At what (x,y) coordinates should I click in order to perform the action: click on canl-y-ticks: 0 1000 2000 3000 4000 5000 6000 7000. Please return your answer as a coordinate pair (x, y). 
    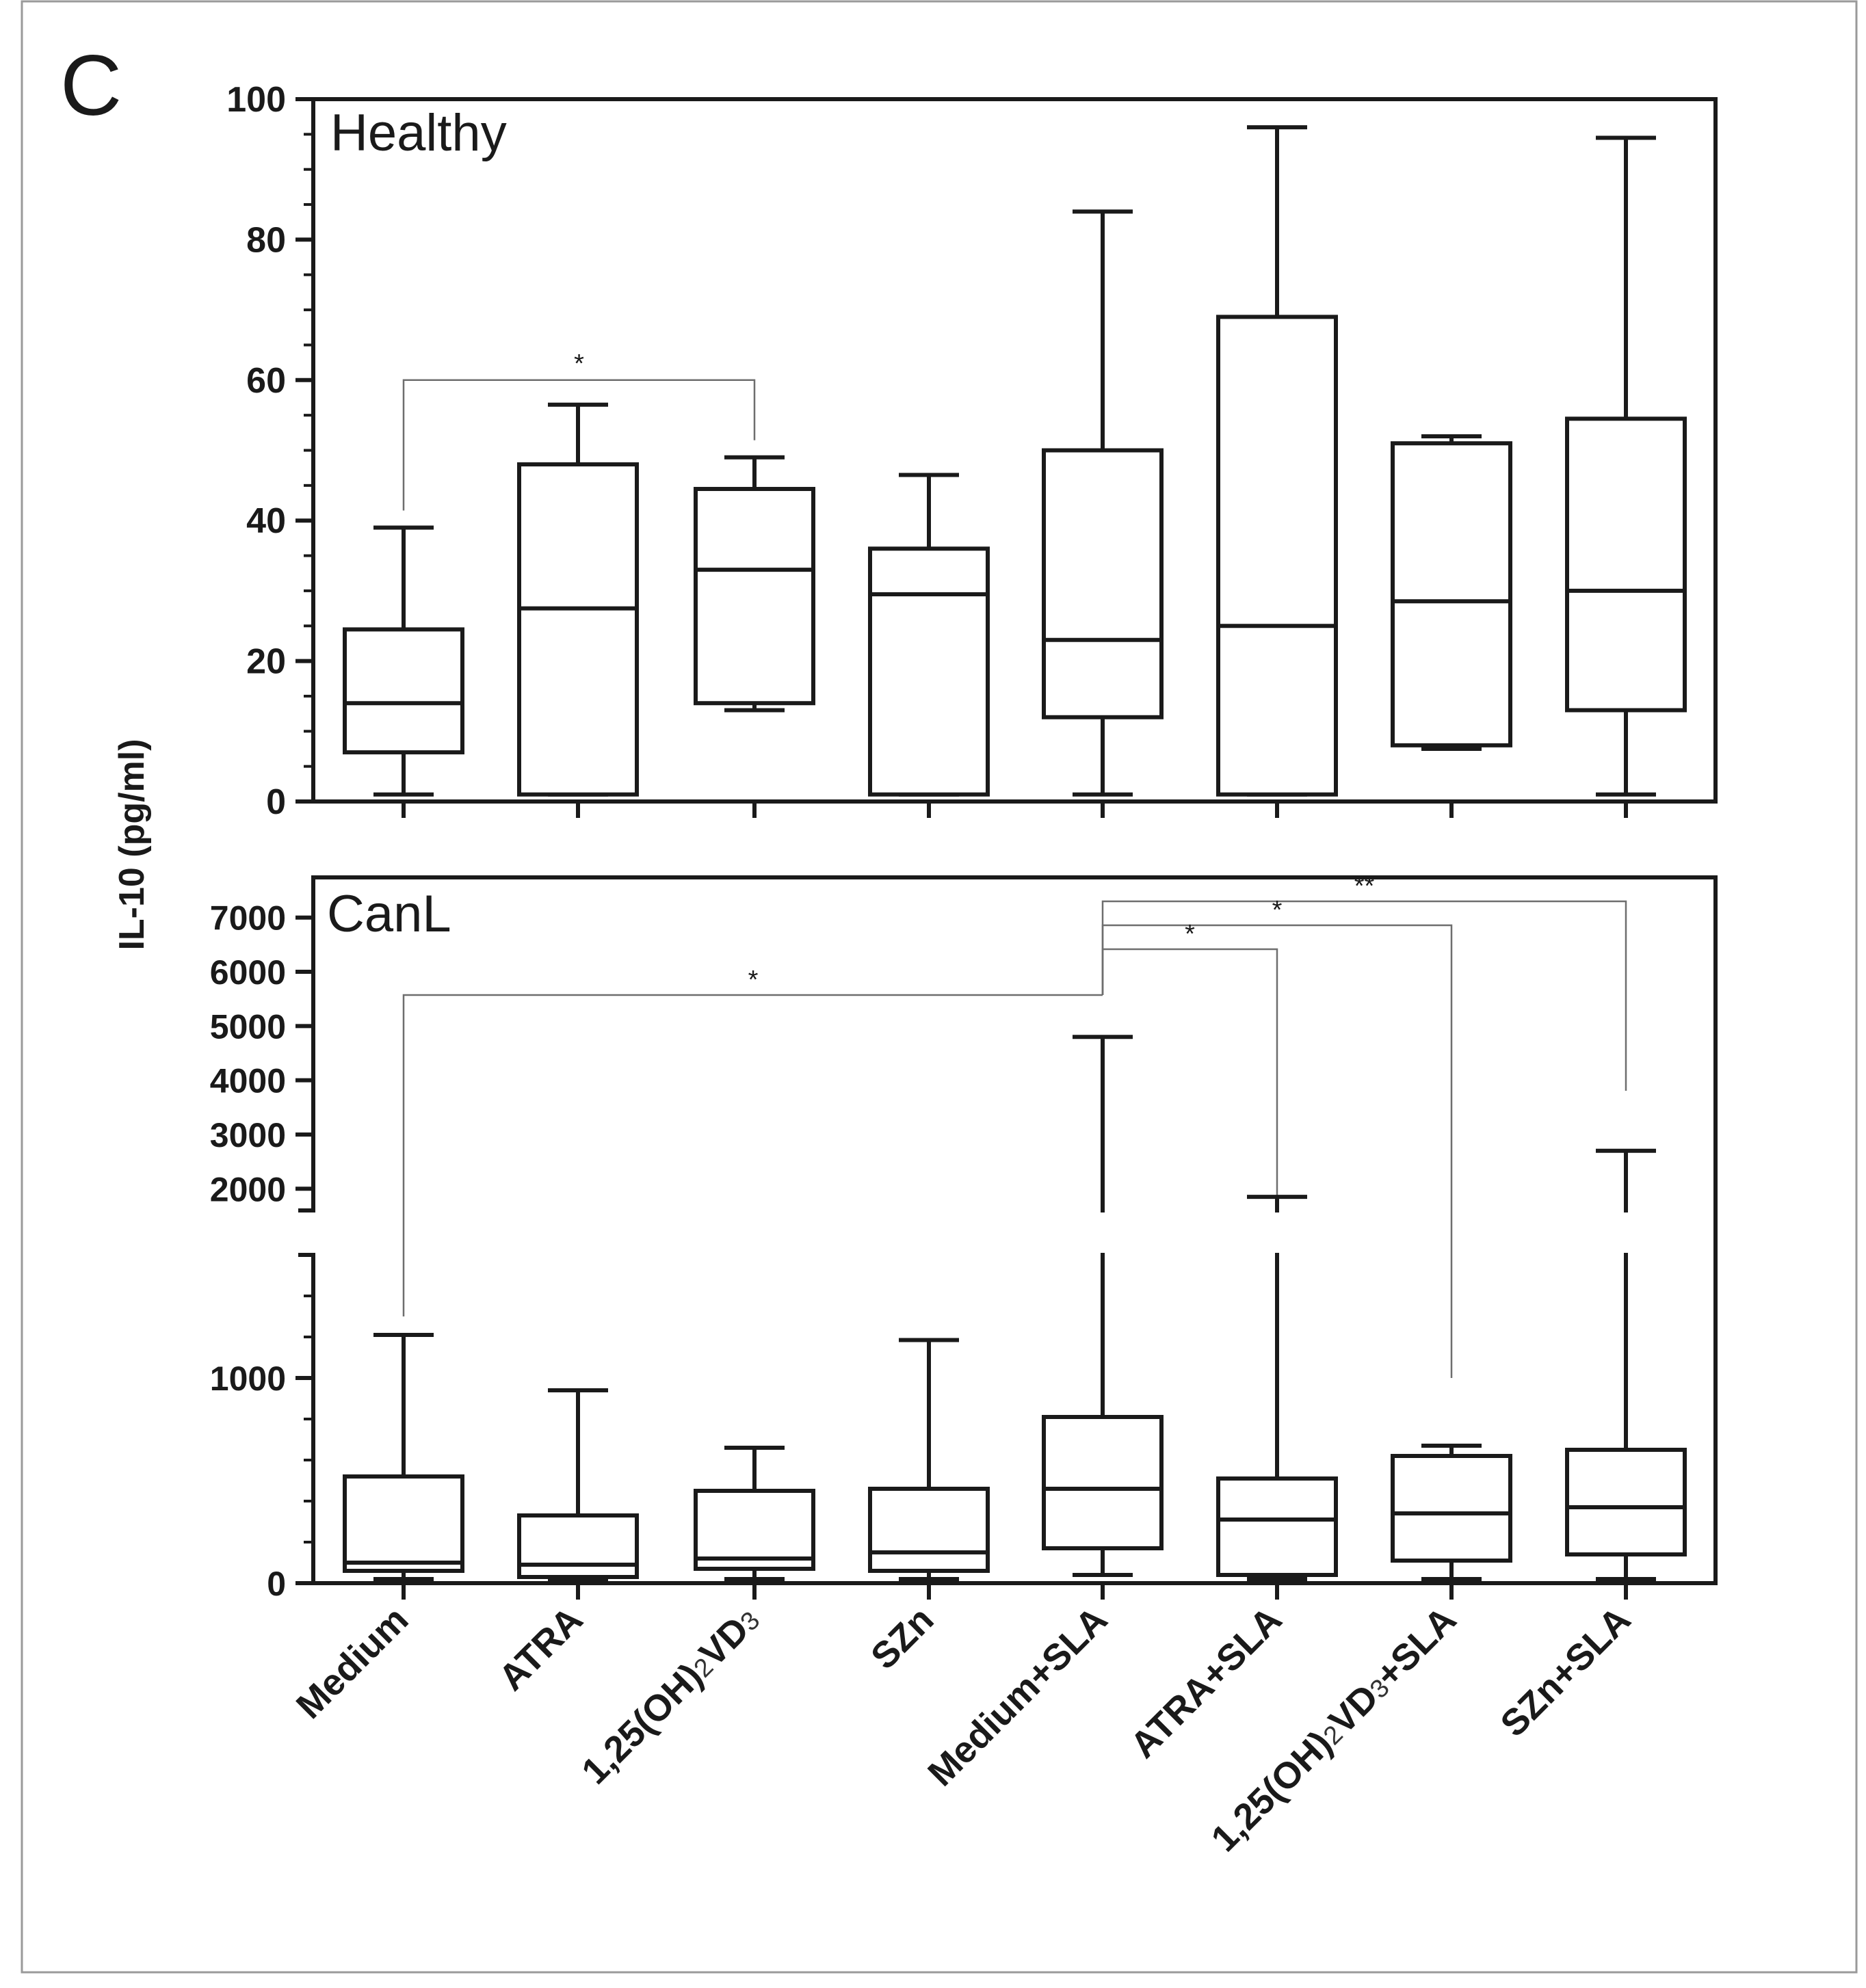
    Looking at the image, I should click on (261, 1251).